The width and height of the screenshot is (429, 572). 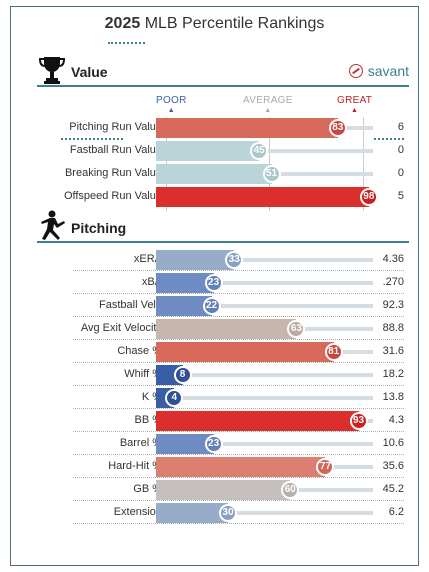 I want to click on scale-great: GREAT ▲, so click(x=354, y=104).